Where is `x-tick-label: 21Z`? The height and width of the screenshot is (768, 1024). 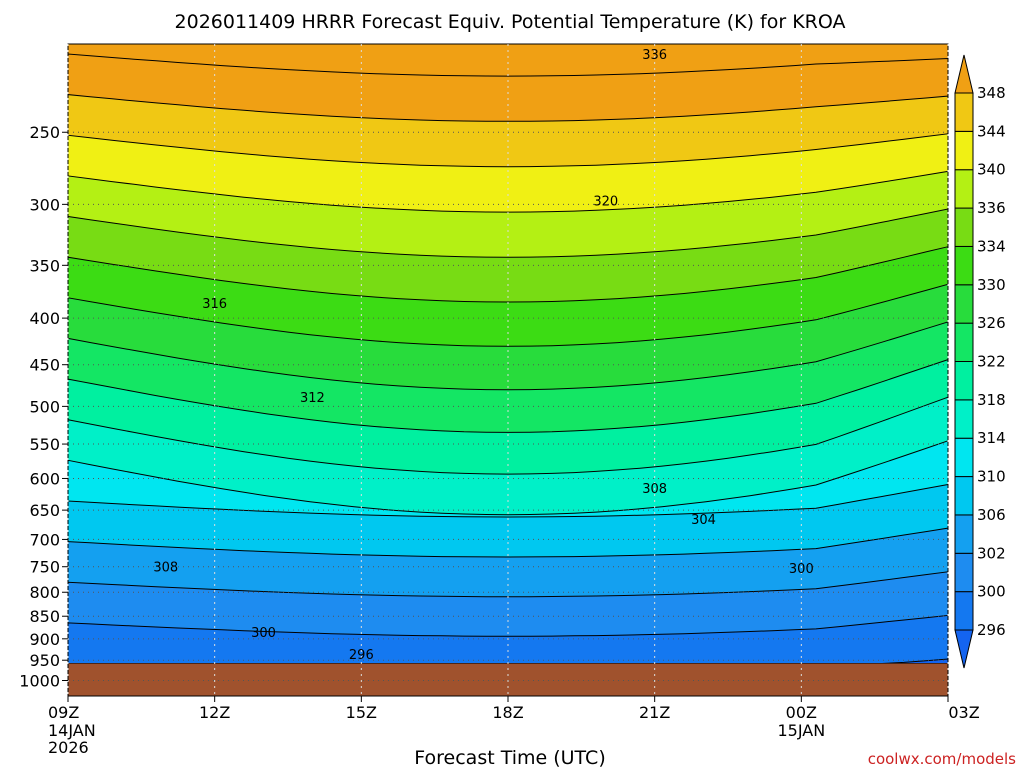
x-tick-label: 21Z is located at coordinates (654, 712).